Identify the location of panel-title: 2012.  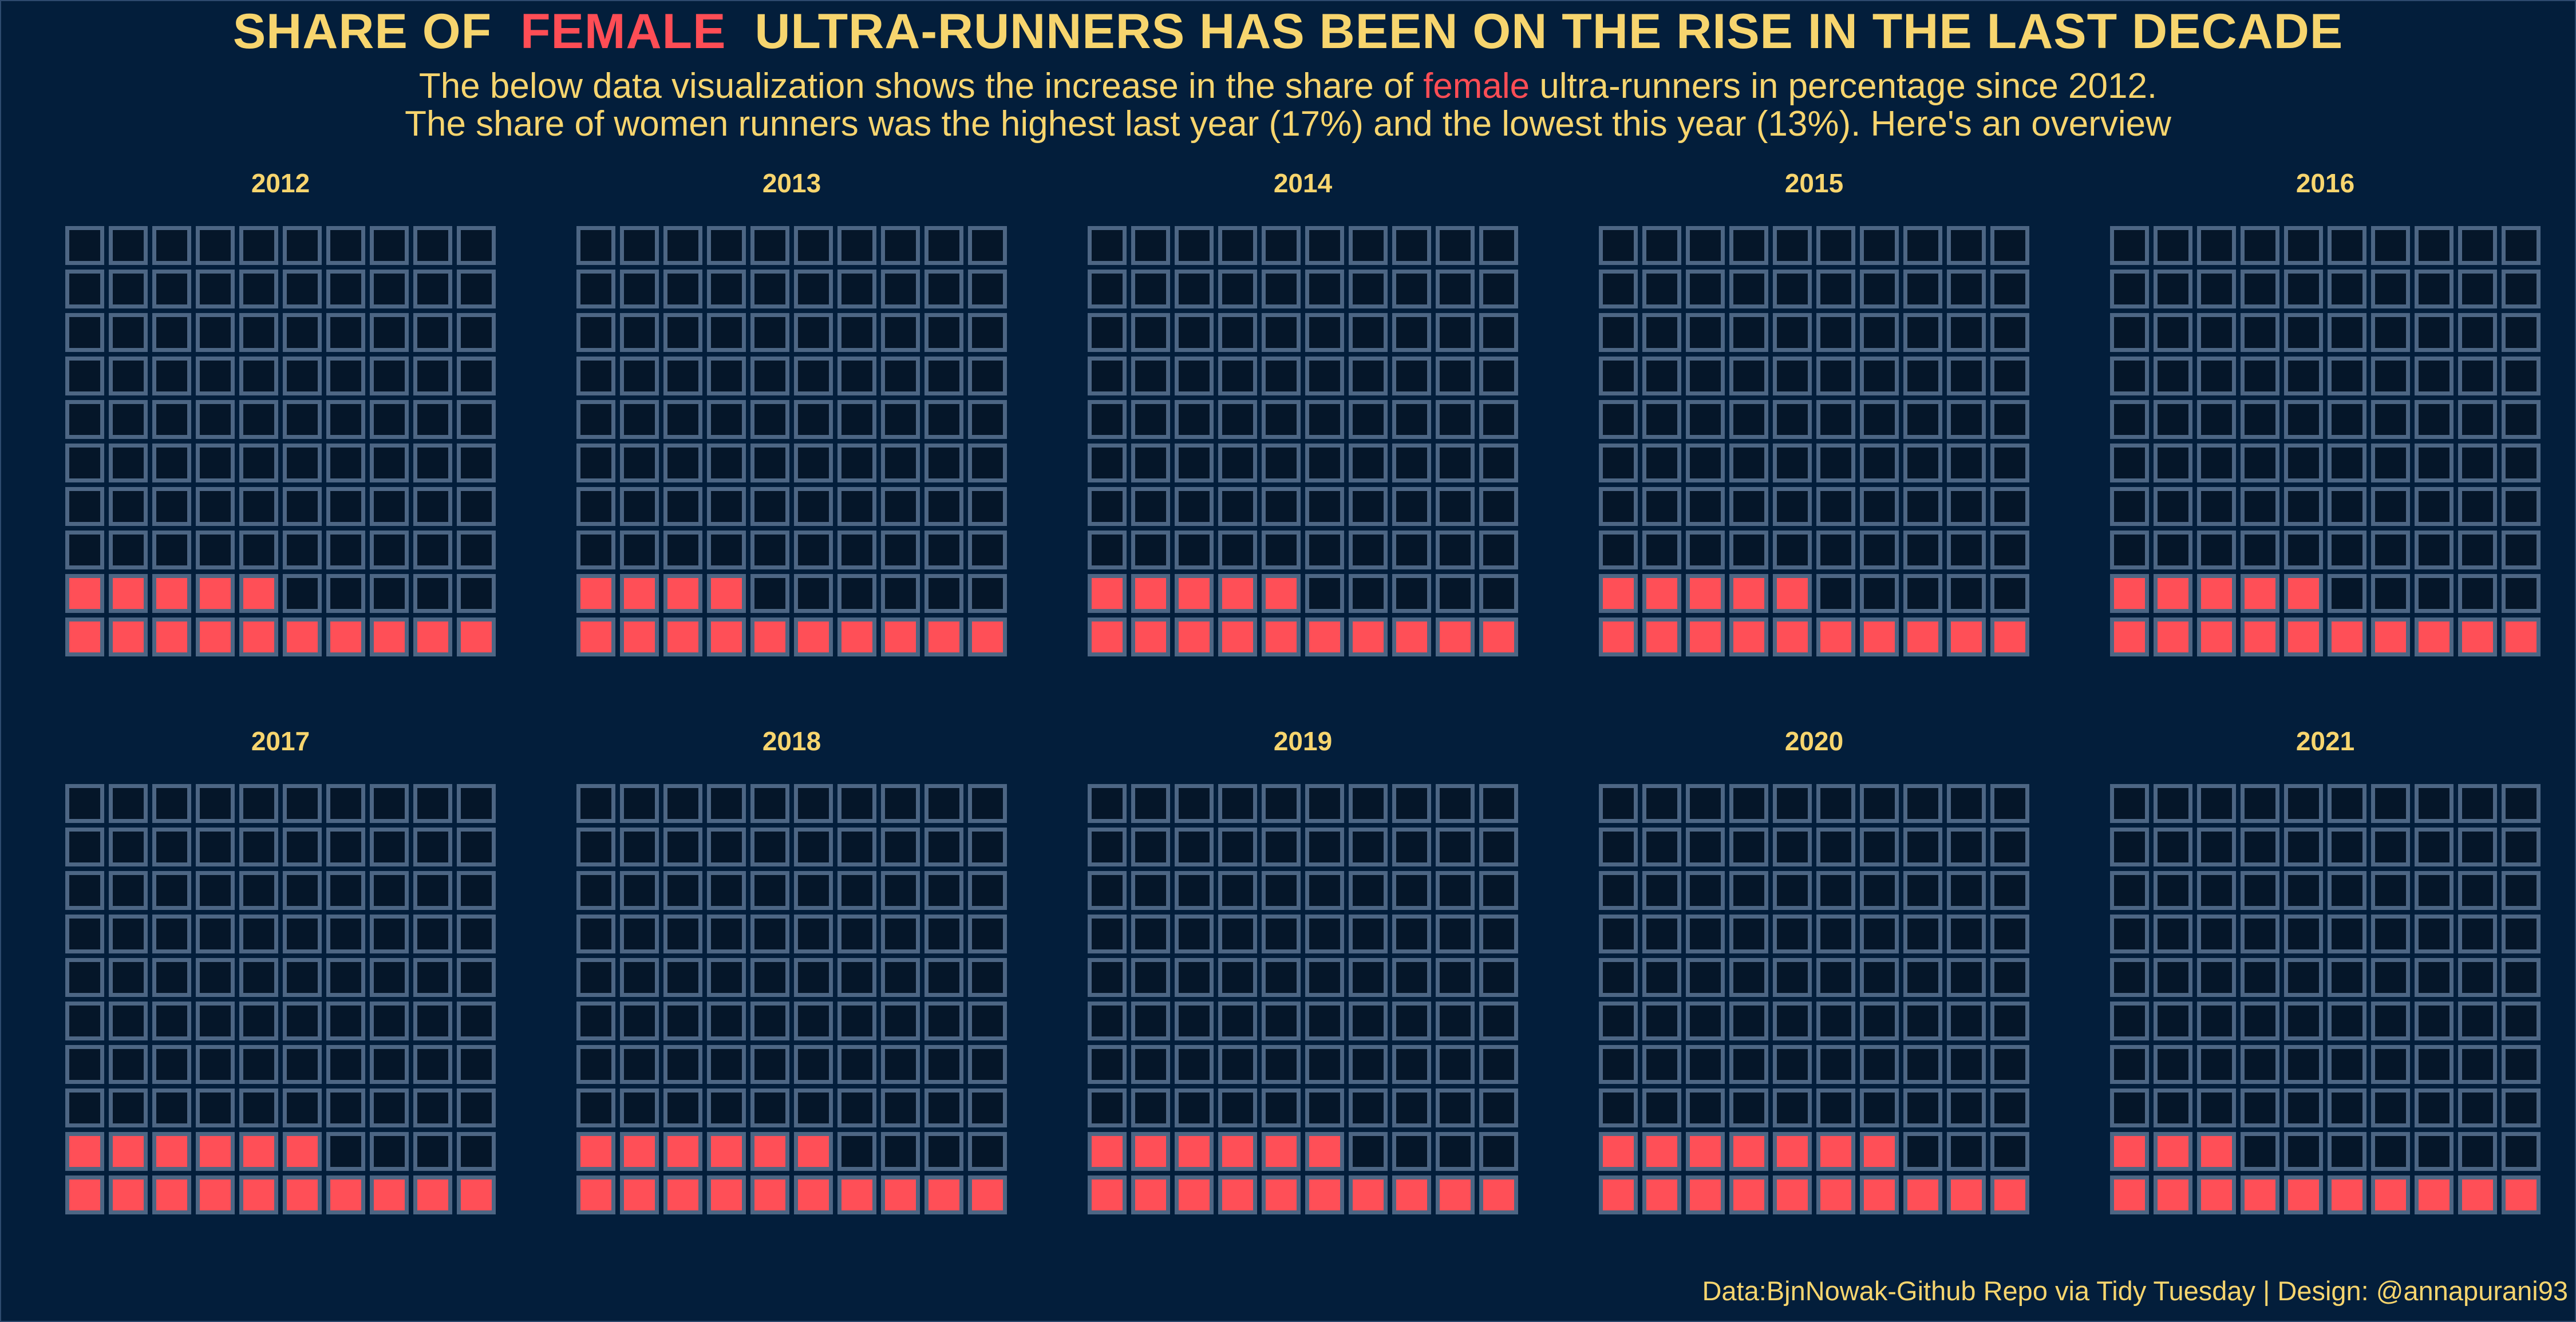
(280, 183).